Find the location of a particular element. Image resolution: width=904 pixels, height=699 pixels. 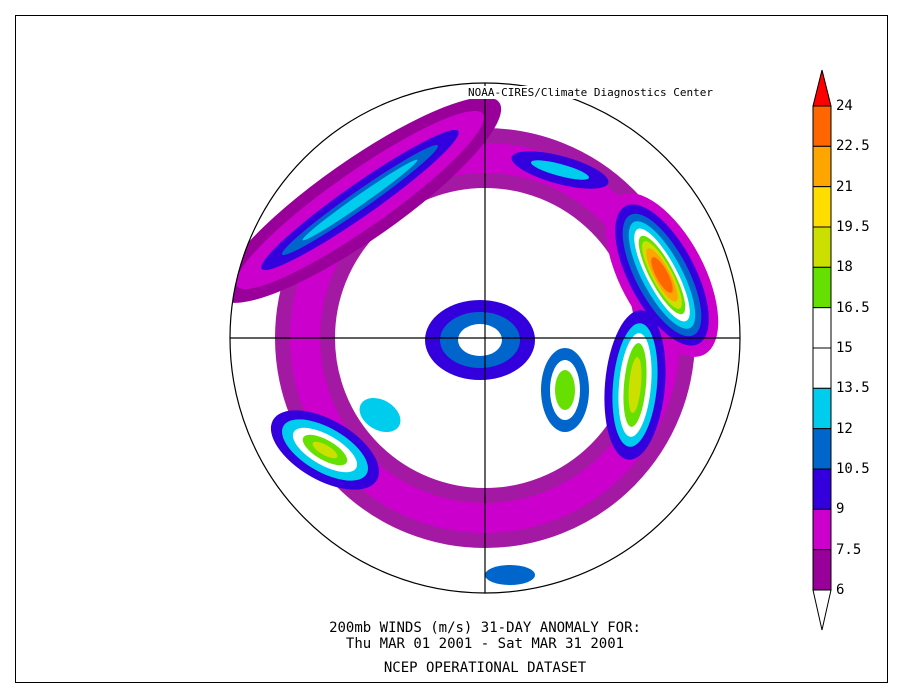

colorbar is located at coordinates (822, 350).